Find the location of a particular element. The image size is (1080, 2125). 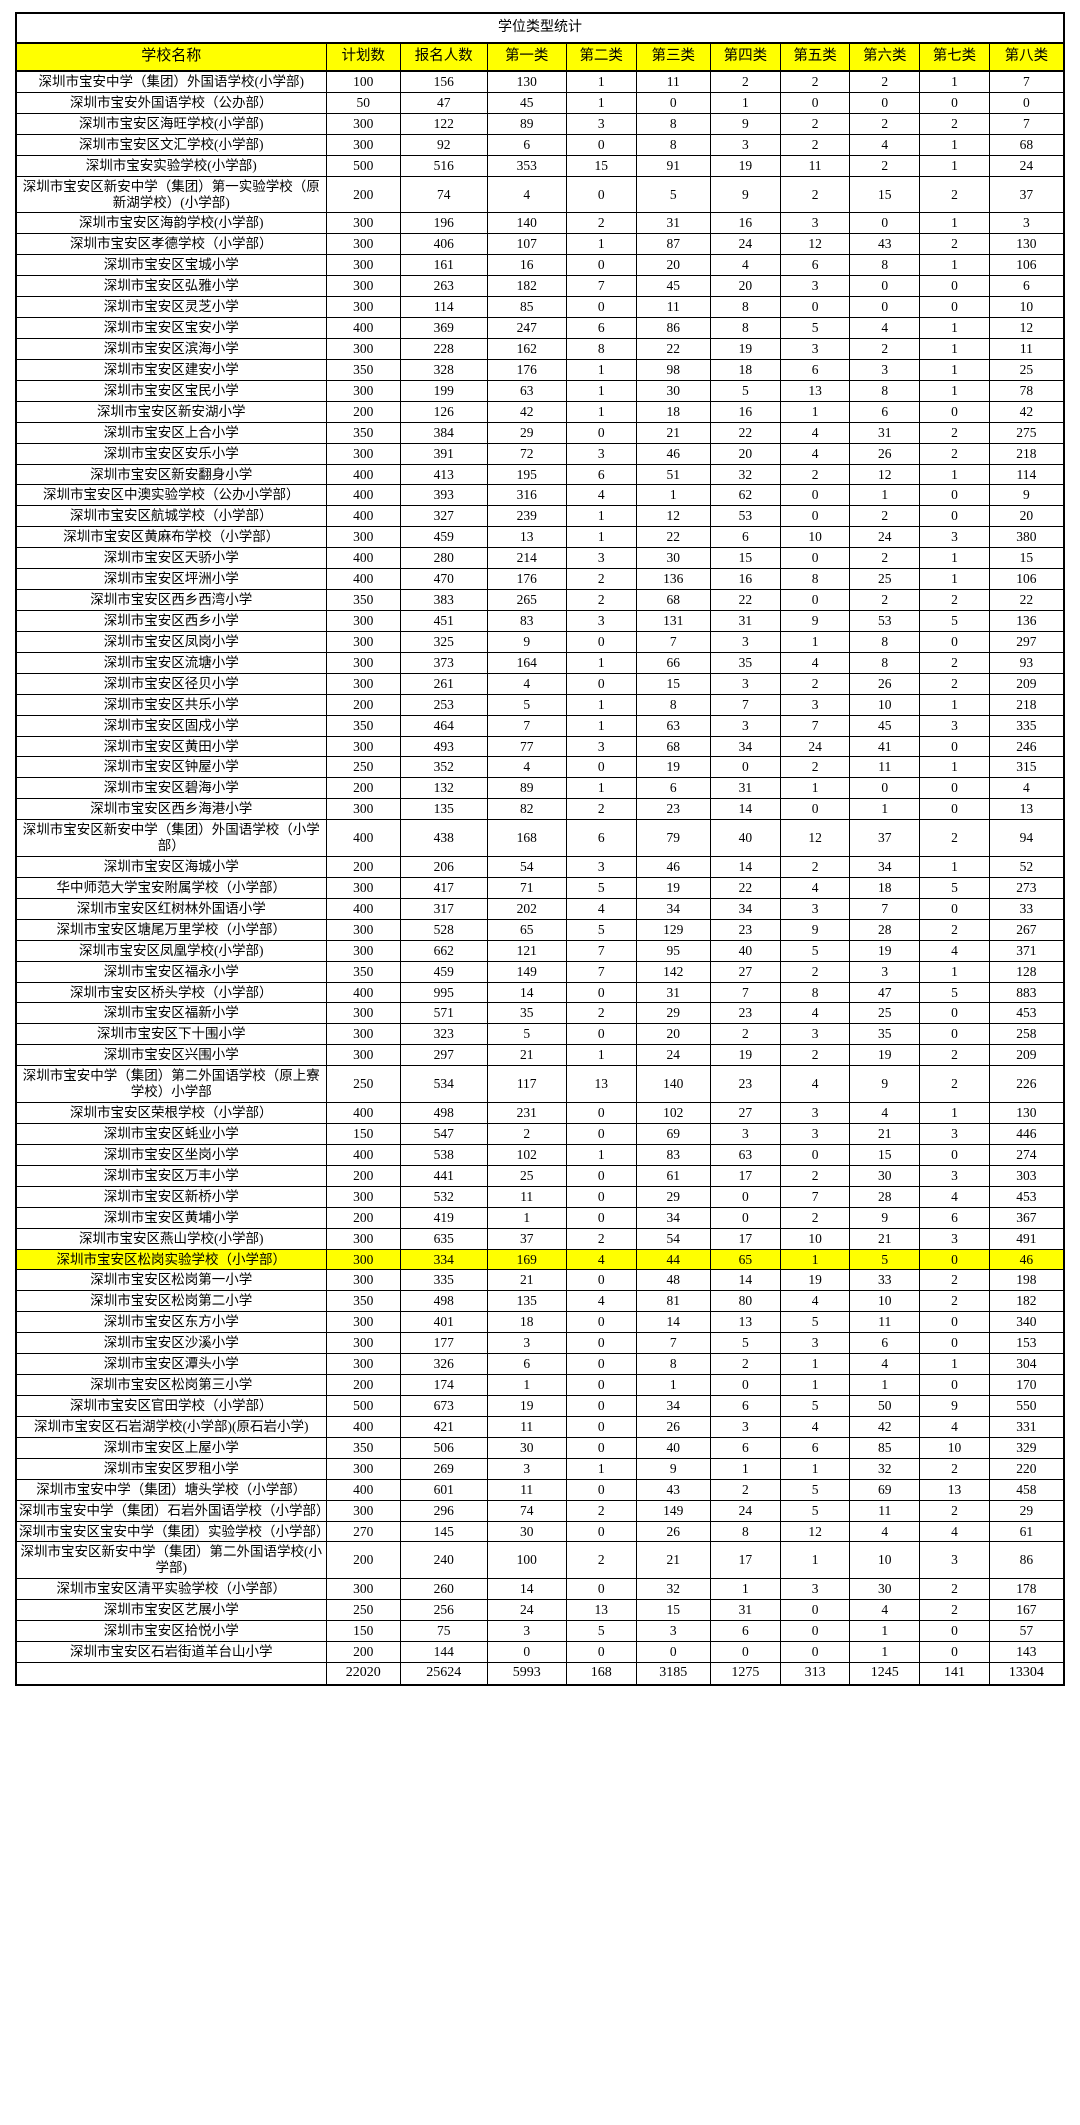

cell-type-2: 2 is located at coordinates (601, 1510).